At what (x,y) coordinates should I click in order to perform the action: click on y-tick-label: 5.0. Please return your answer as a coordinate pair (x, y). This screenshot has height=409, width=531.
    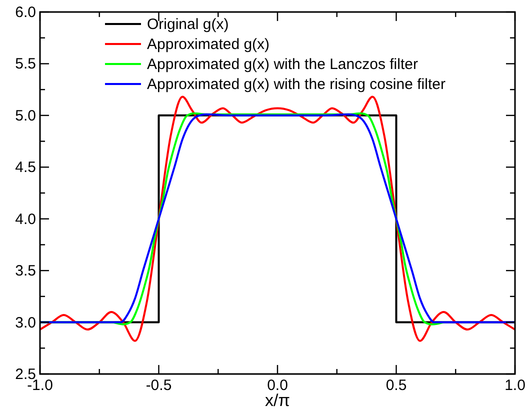
    Looking at the image, I should click on (25, 115).